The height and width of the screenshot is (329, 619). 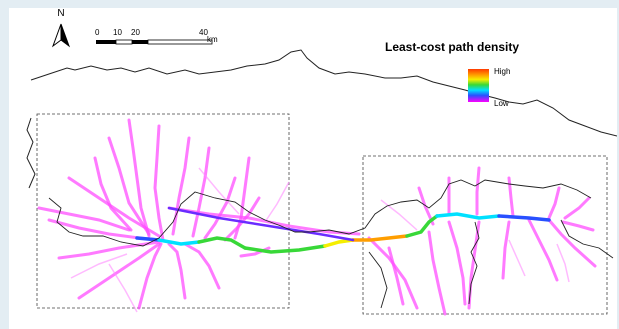 What do you see at coordinates (135, 32) in the screenshot?
I see `scale-tick-20: 20` at bounding box center [135, 32].